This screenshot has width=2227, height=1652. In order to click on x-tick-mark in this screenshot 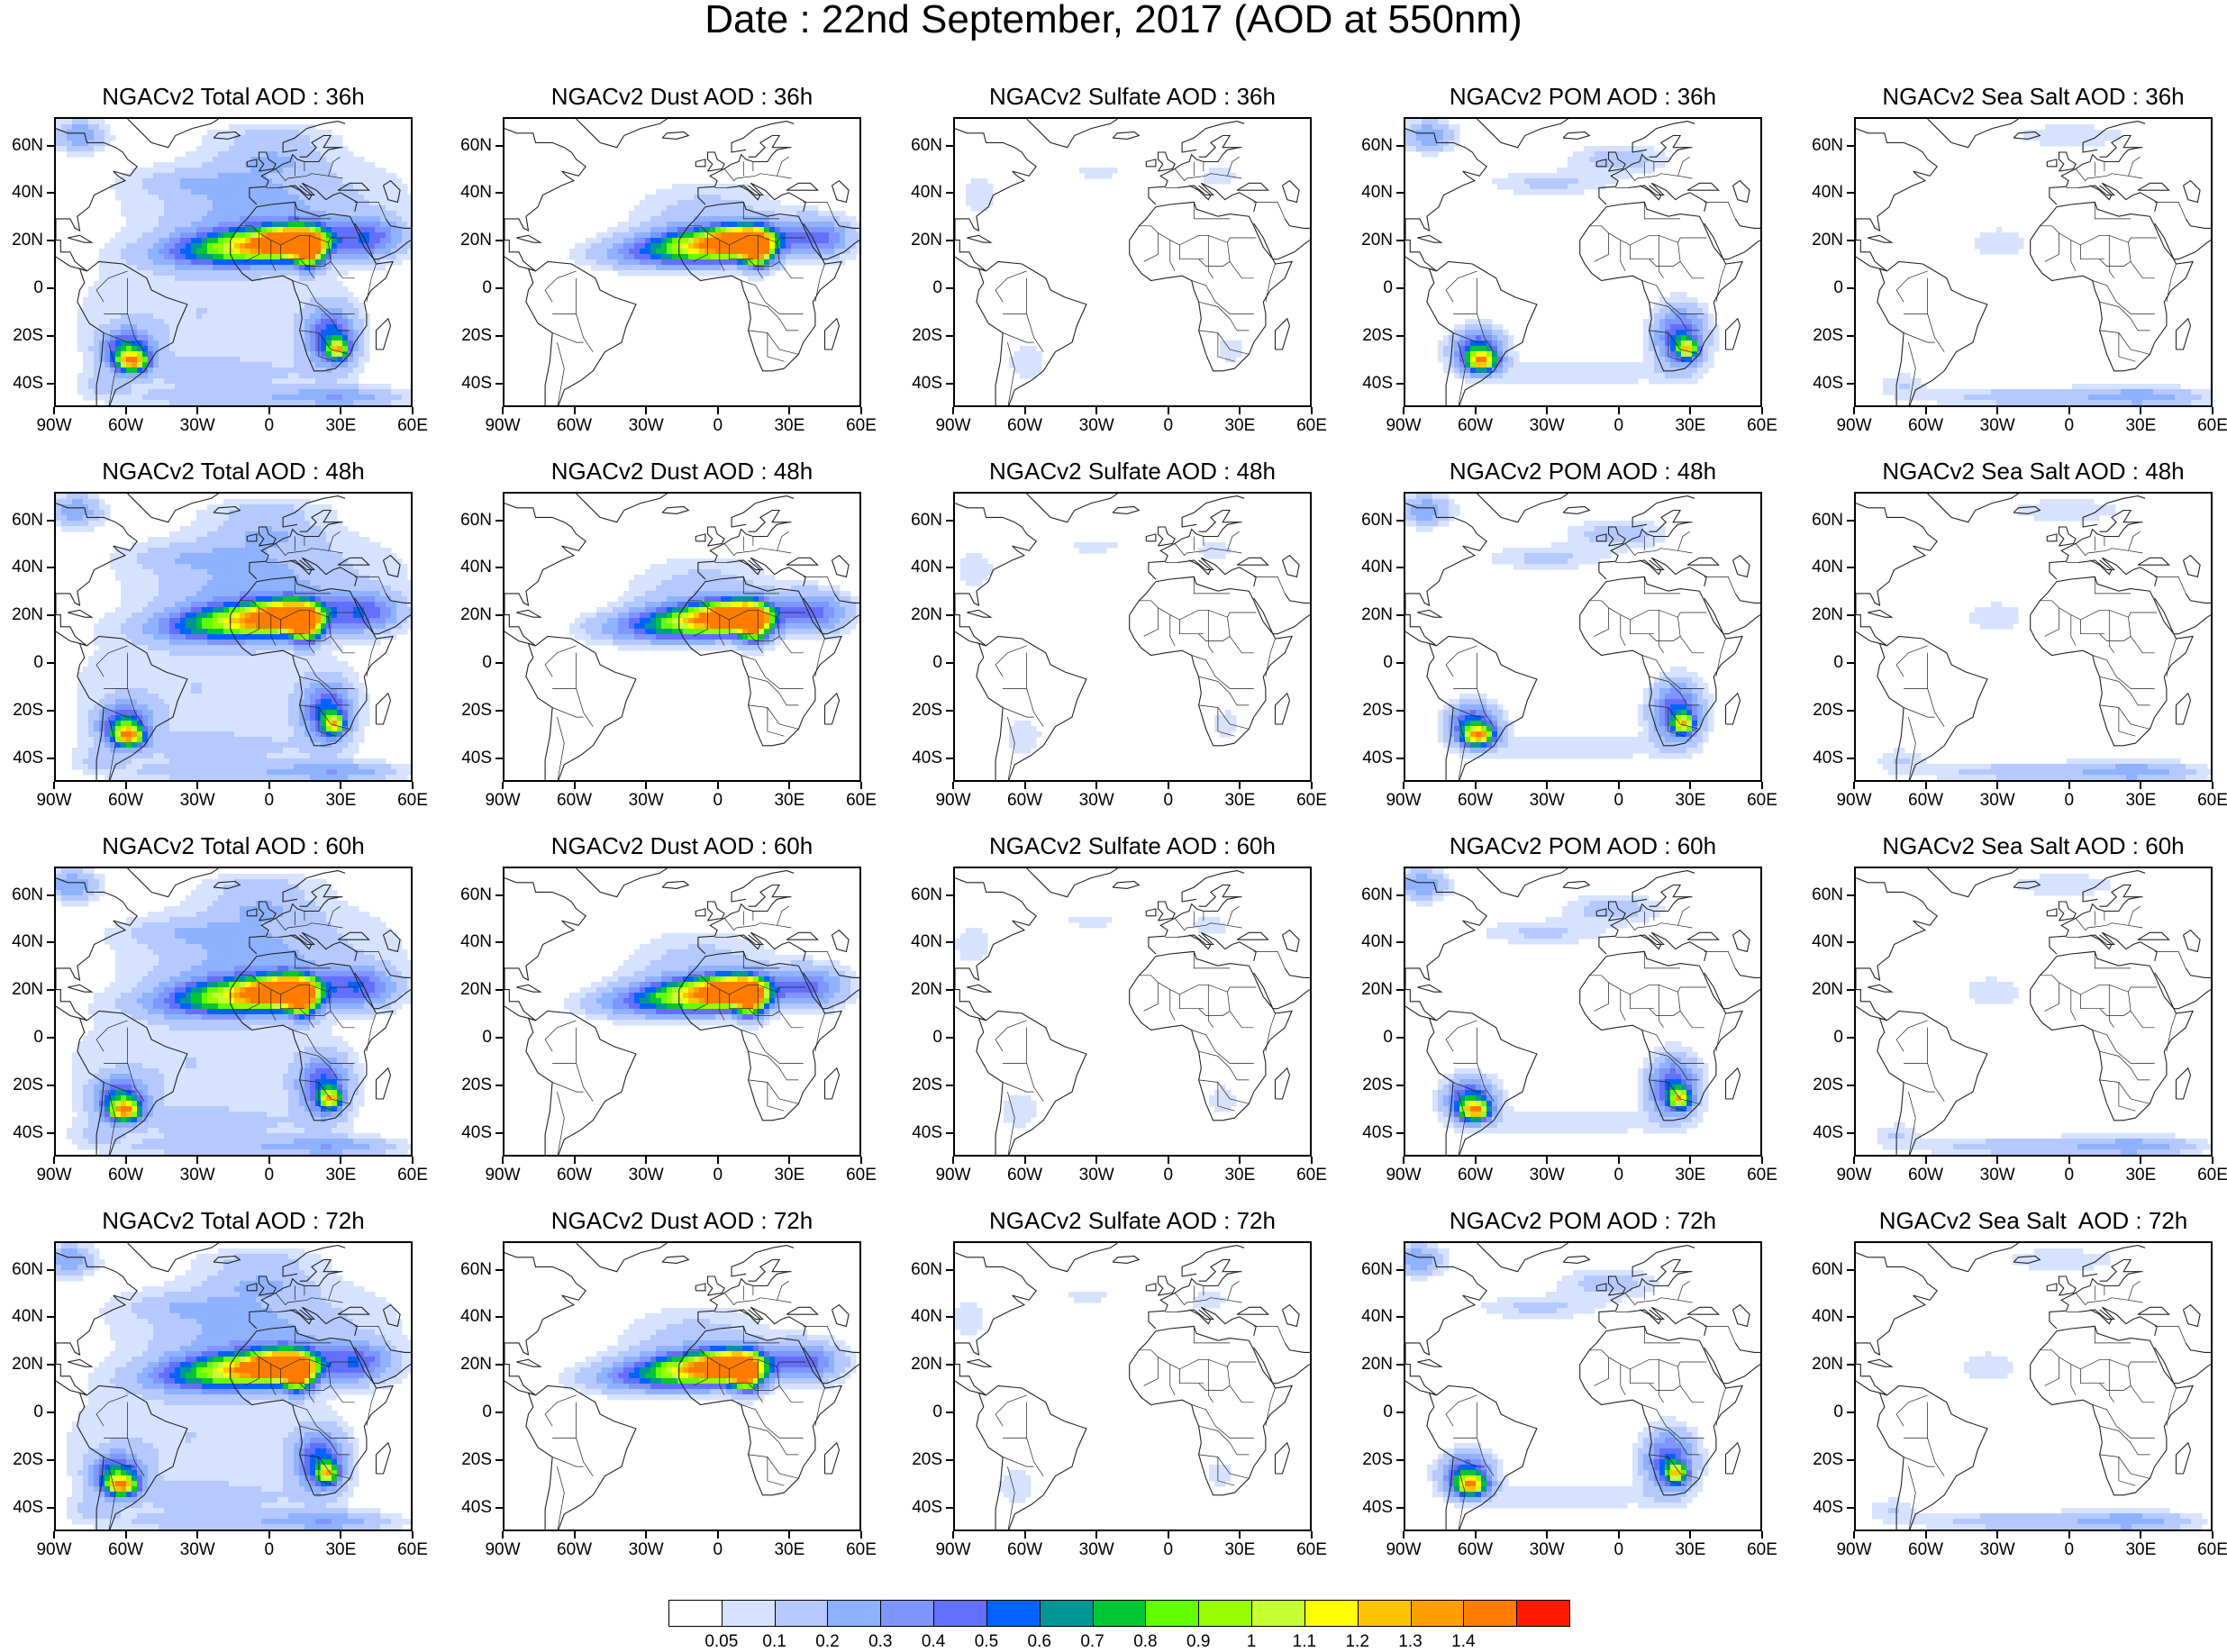, I will do `click(1025, 410)`.